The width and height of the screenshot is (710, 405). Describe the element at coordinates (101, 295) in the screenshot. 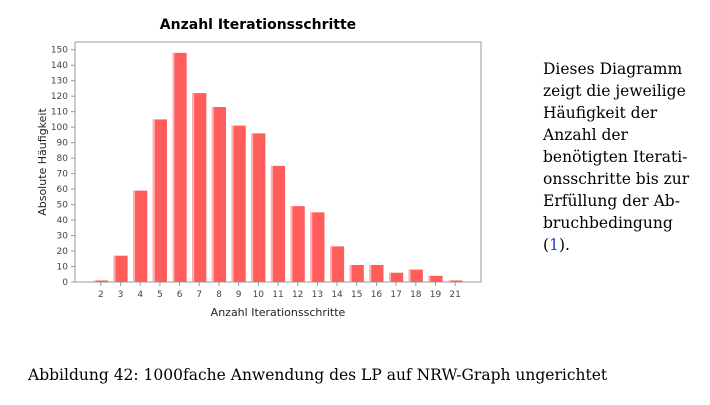

I see `x-tick-label: 2` at that location.